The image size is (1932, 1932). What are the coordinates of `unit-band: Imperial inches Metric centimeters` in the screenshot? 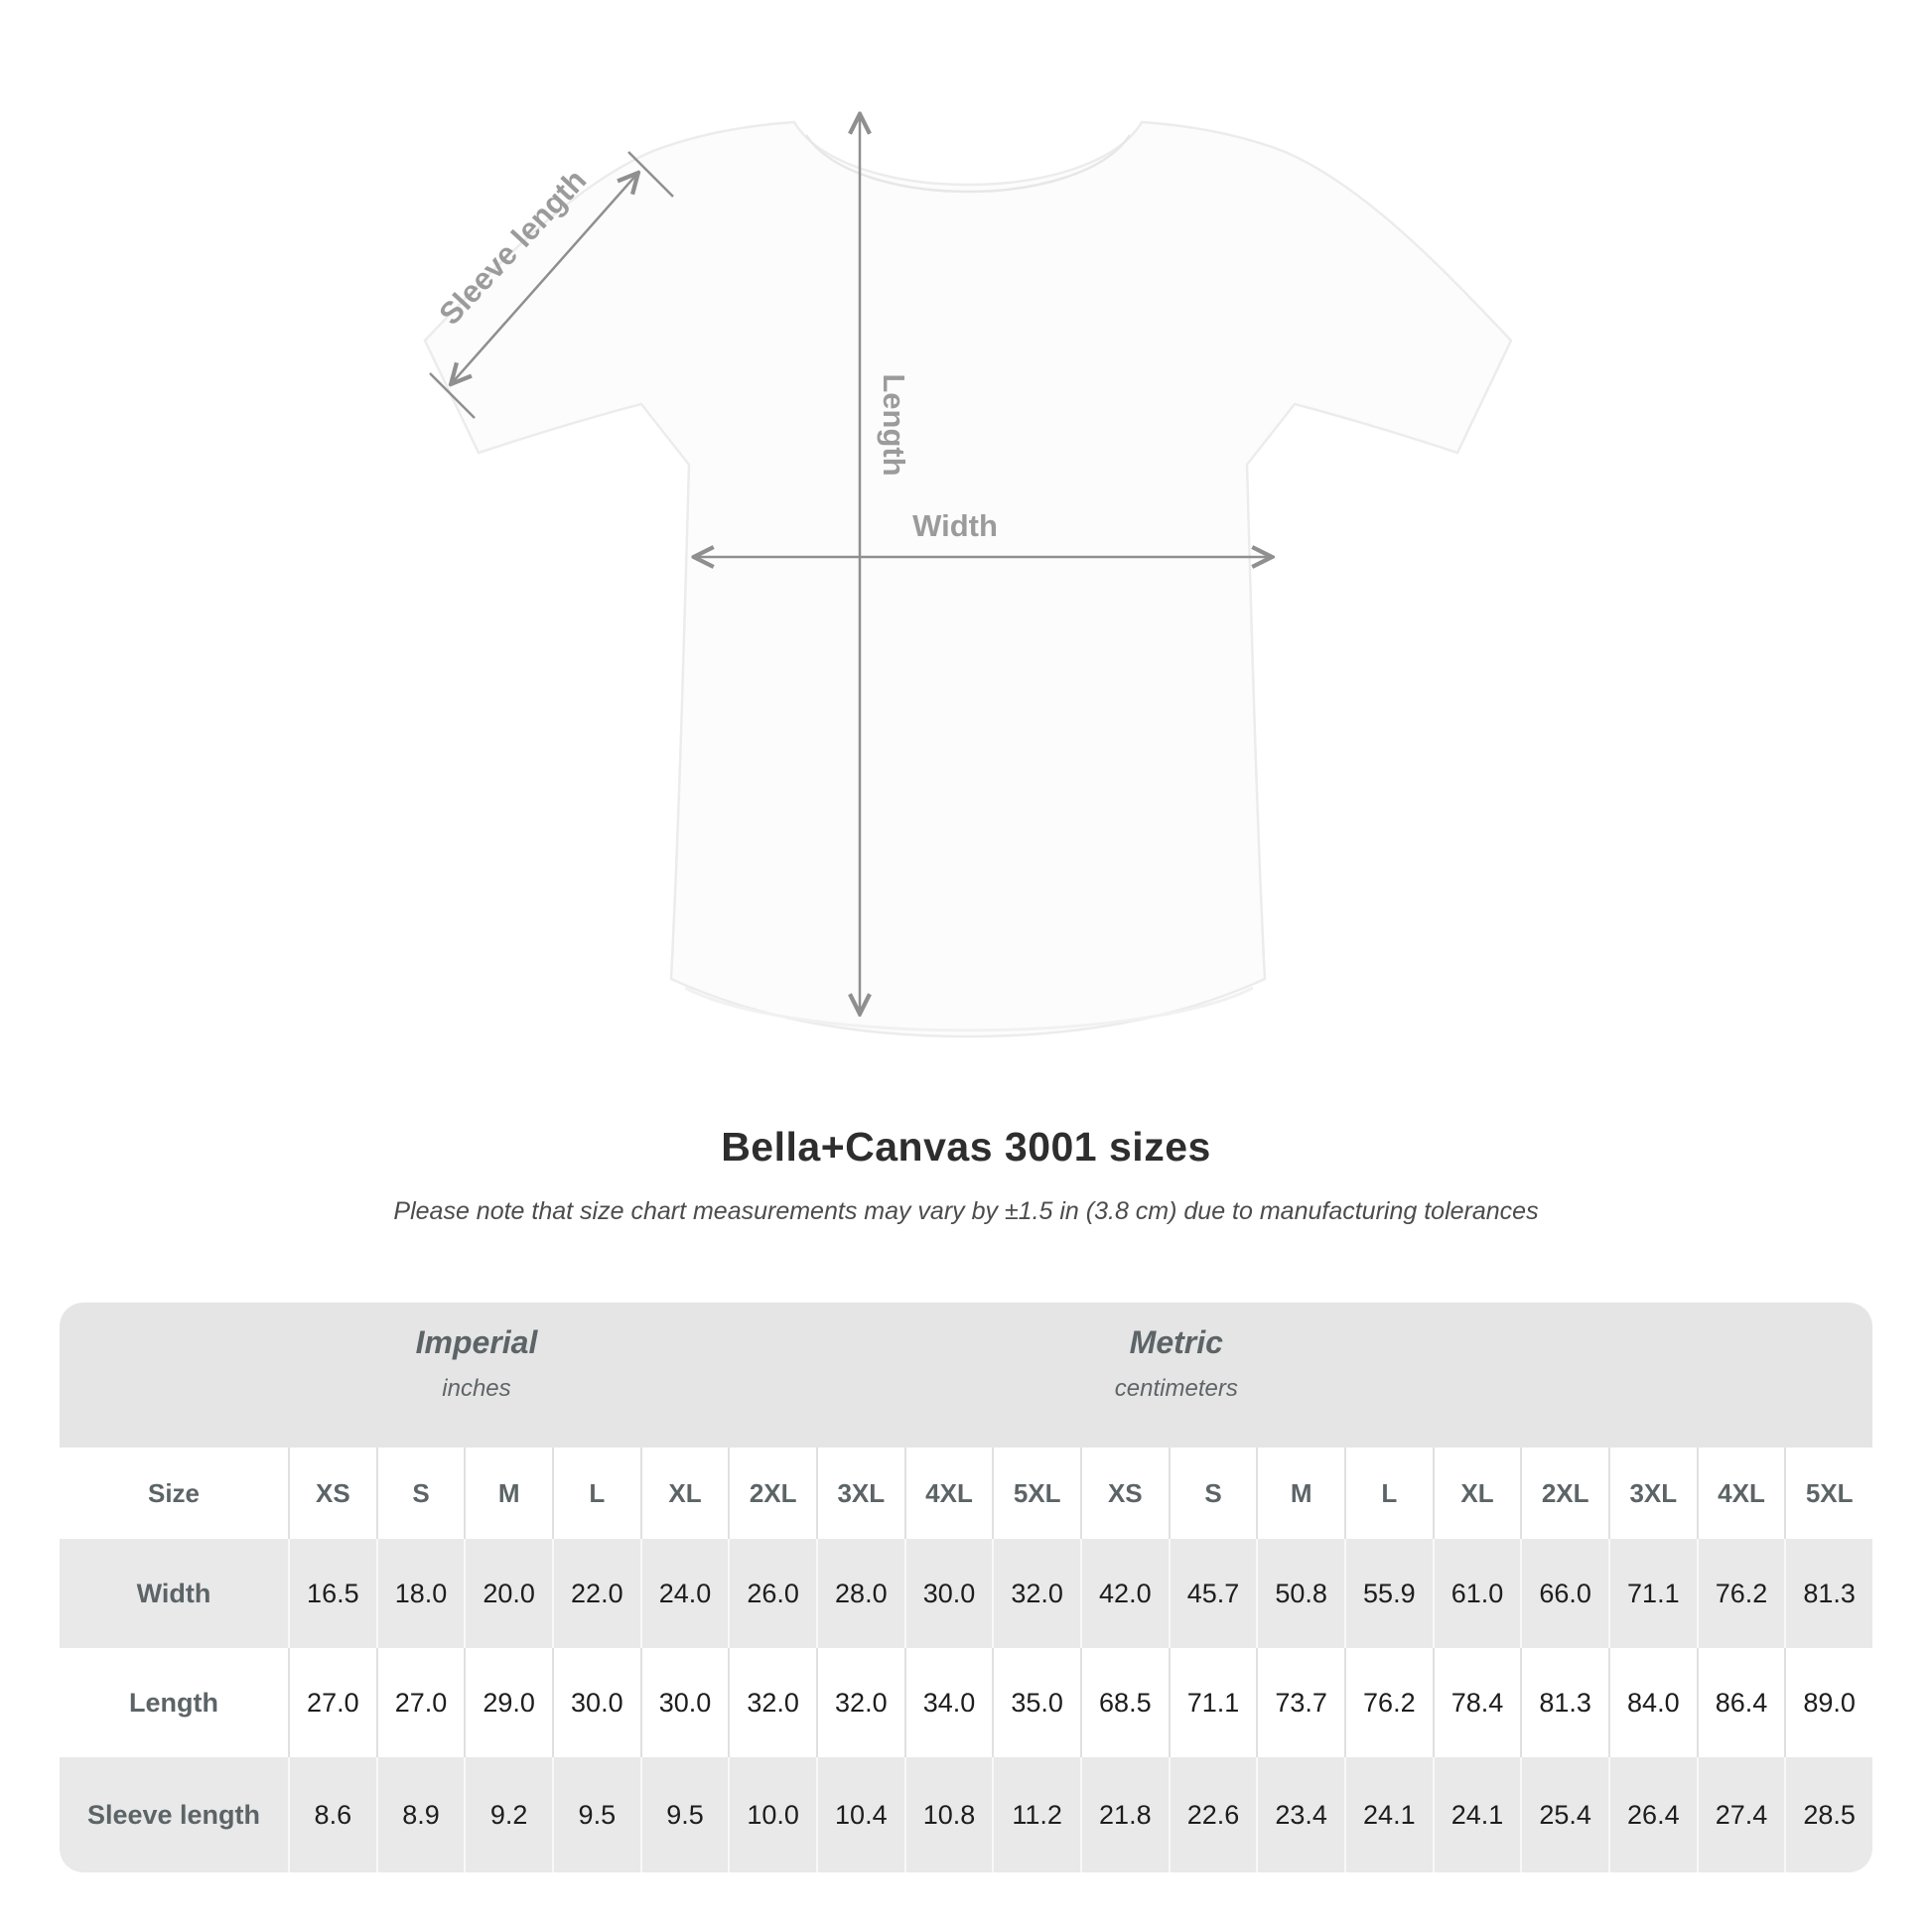 It's located at (966, 1375).